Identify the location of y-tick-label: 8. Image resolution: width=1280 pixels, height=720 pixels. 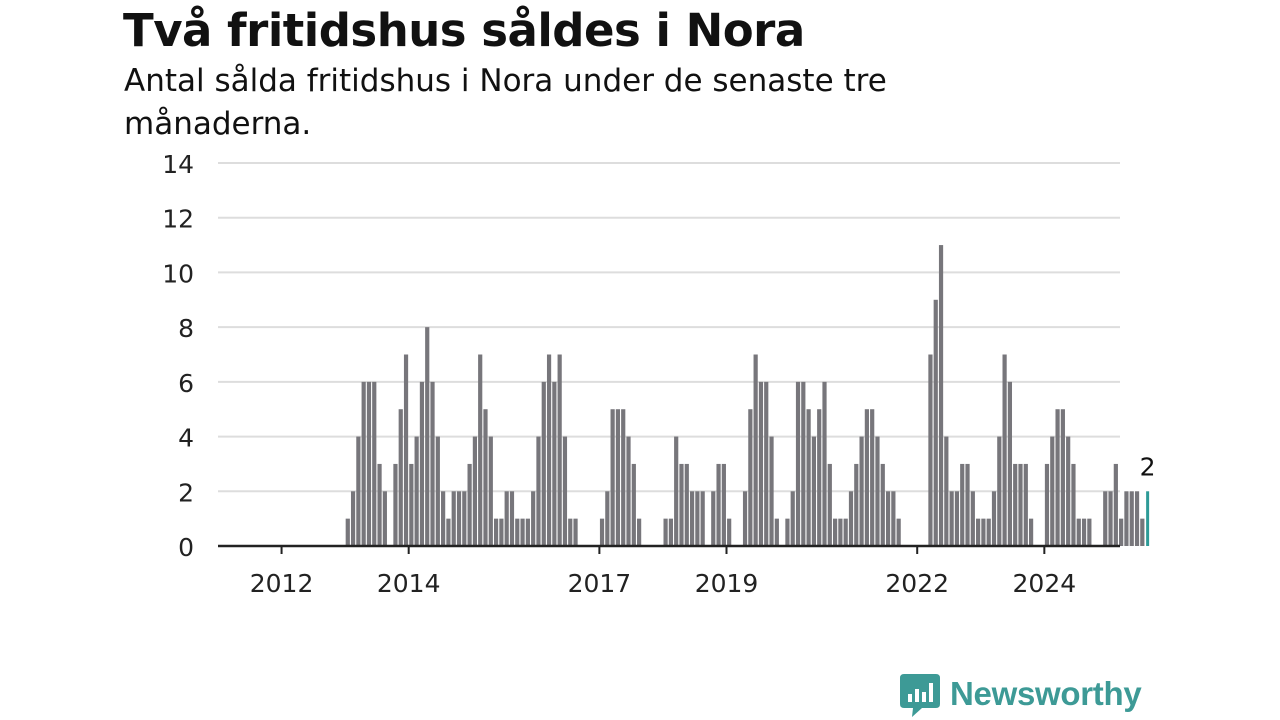
(186, 328).